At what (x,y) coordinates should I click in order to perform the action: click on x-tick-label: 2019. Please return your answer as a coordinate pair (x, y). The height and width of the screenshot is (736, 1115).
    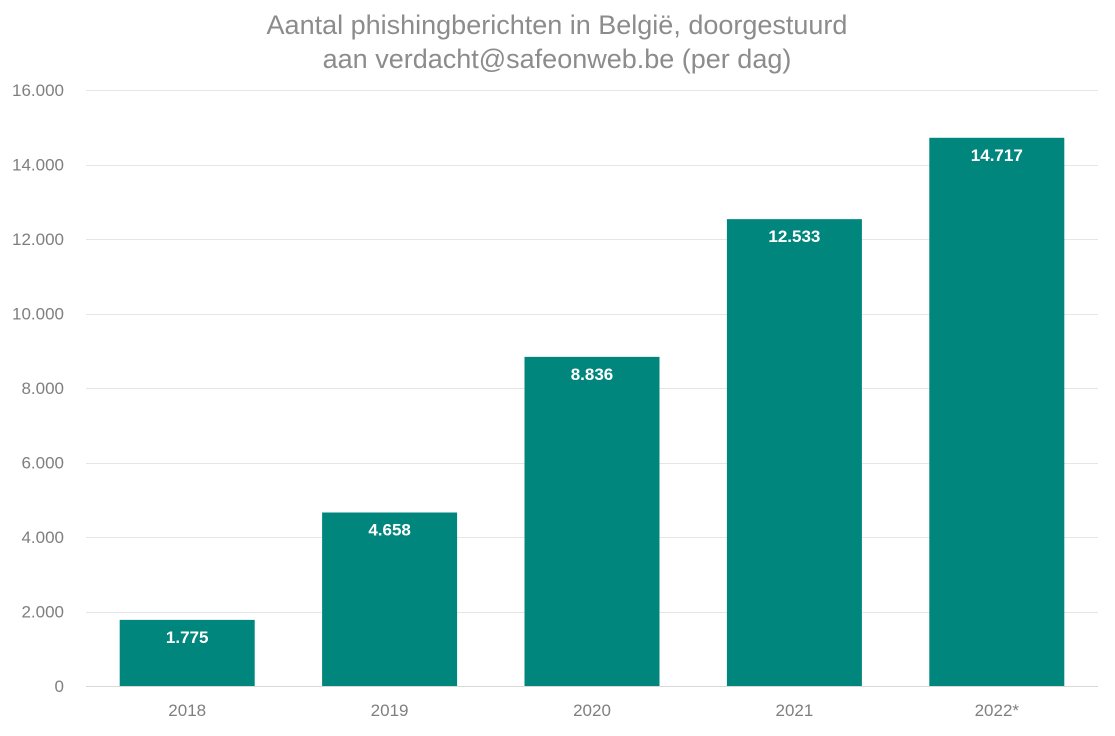
    Looking at the image, I should click on (390, 710).